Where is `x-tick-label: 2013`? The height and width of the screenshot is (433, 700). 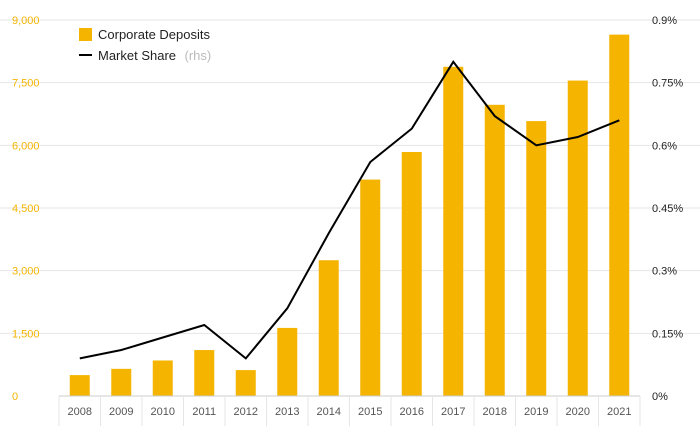
x-tick-label: 2013 is located at coordinates (287, 412).